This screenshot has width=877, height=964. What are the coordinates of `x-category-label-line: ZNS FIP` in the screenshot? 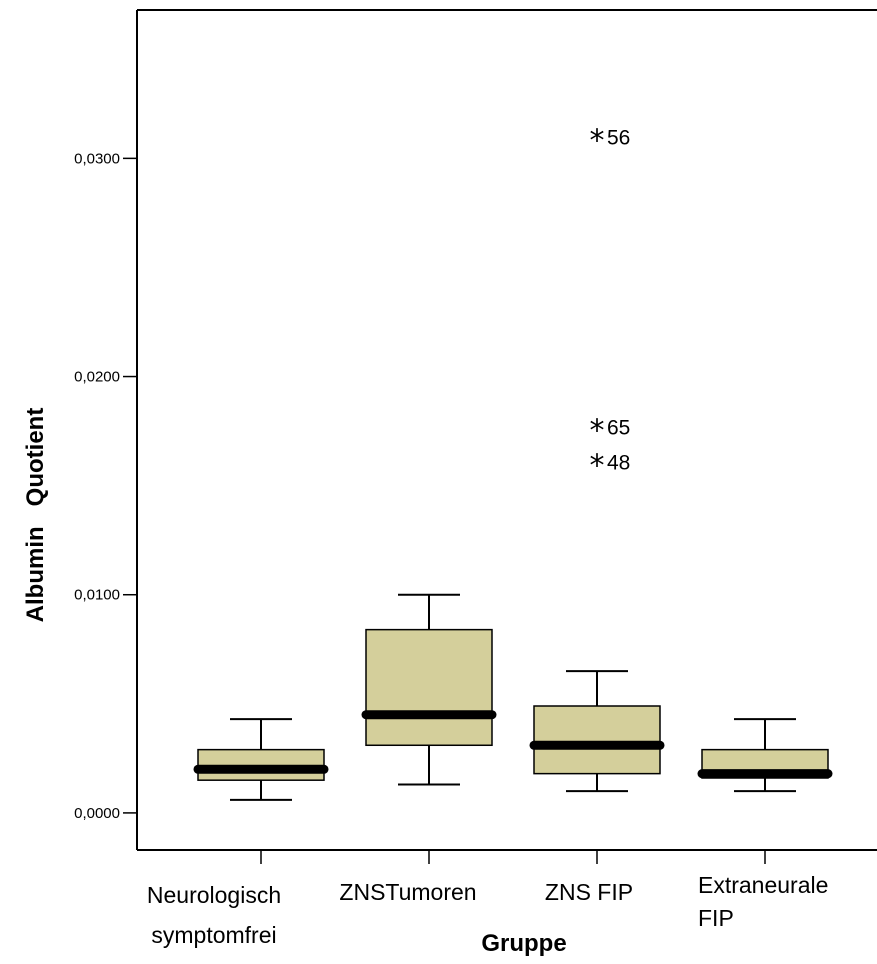 It's located at (589, 892).